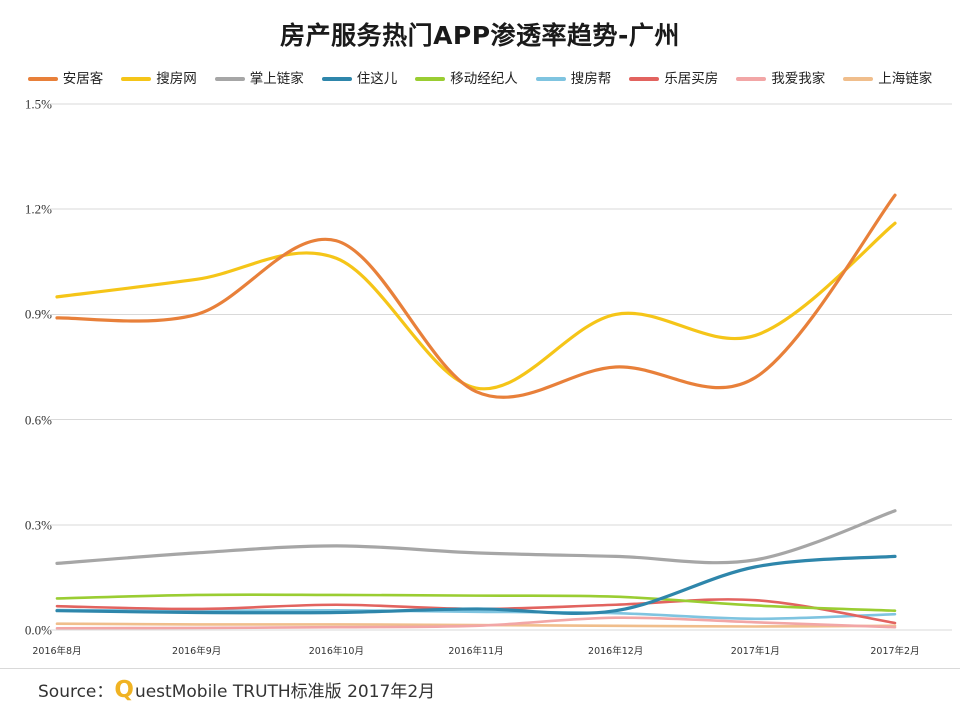  Describe the element at coordinates (38, 314) in the screenshot. I see `y-axis-tick-label: 0.9%` at that location.